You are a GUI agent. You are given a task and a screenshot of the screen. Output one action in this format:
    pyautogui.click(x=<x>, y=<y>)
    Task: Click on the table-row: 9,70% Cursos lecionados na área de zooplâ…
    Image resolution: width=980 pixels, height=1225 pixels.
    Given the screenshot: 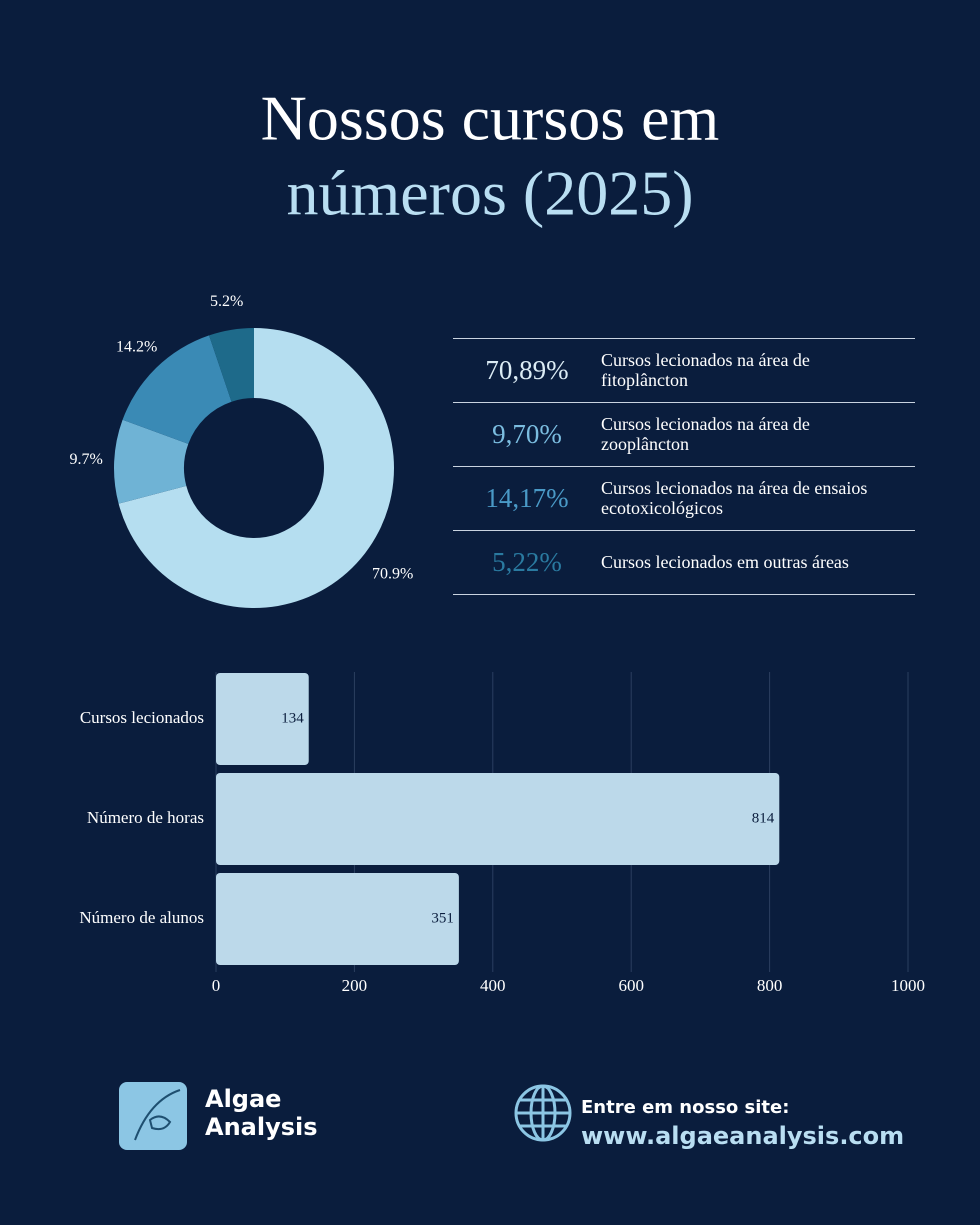 What is the action you would take?
    pyautogui.click(x=684, y=434)
    